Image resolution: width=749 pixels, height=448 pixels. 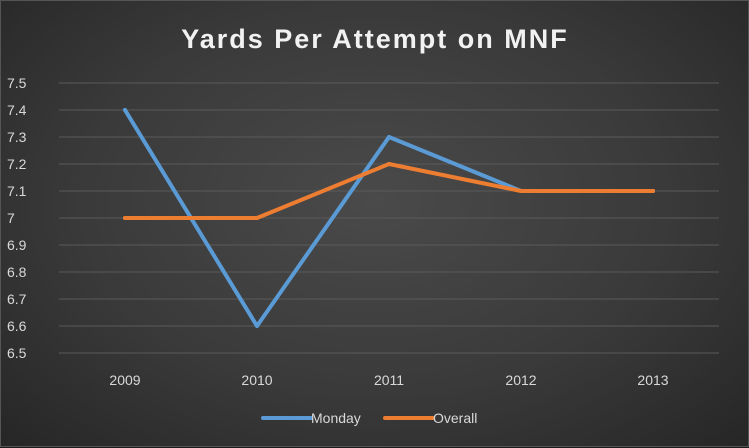 I want to click on y-tick-label: 6.5, so click(x=17, y=353).